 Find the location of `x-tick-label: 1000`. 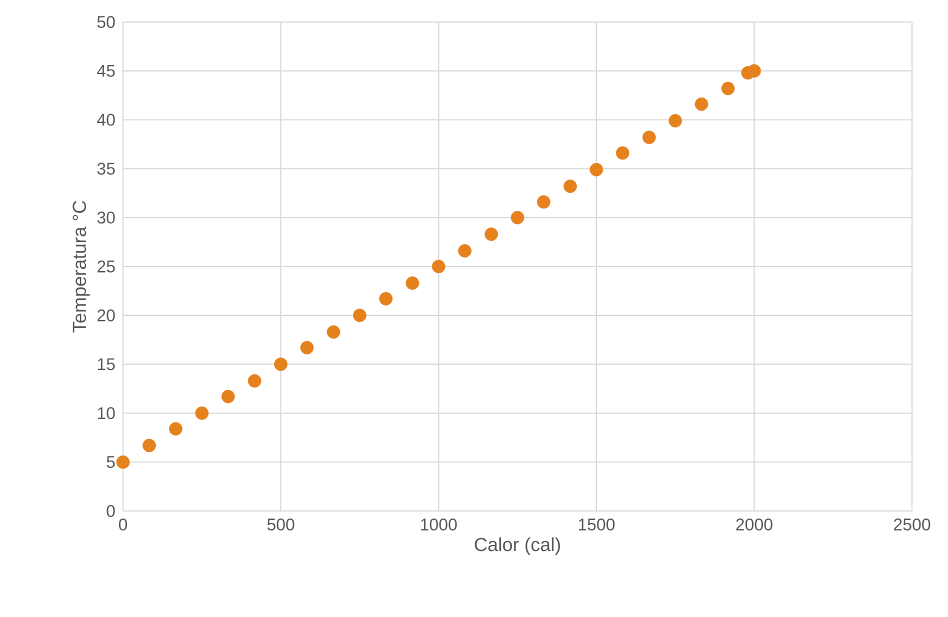

x-tick-label: 1000 is located at coordinates (439, 524).